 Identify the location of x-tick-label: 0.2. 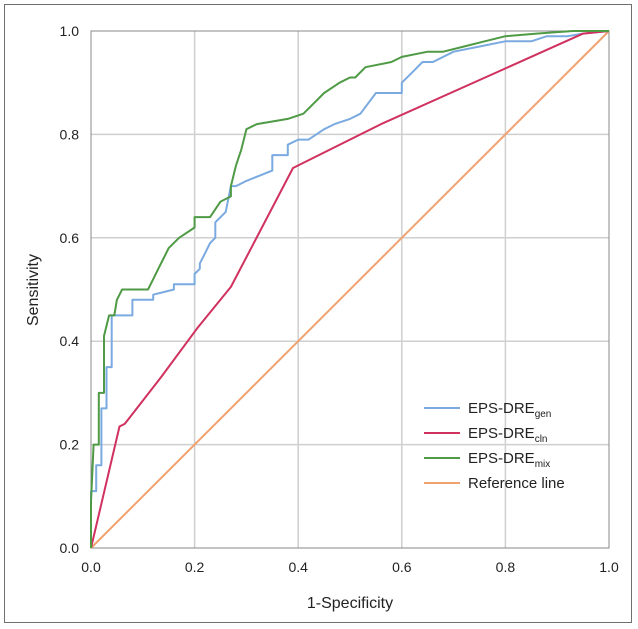
(195, 567).